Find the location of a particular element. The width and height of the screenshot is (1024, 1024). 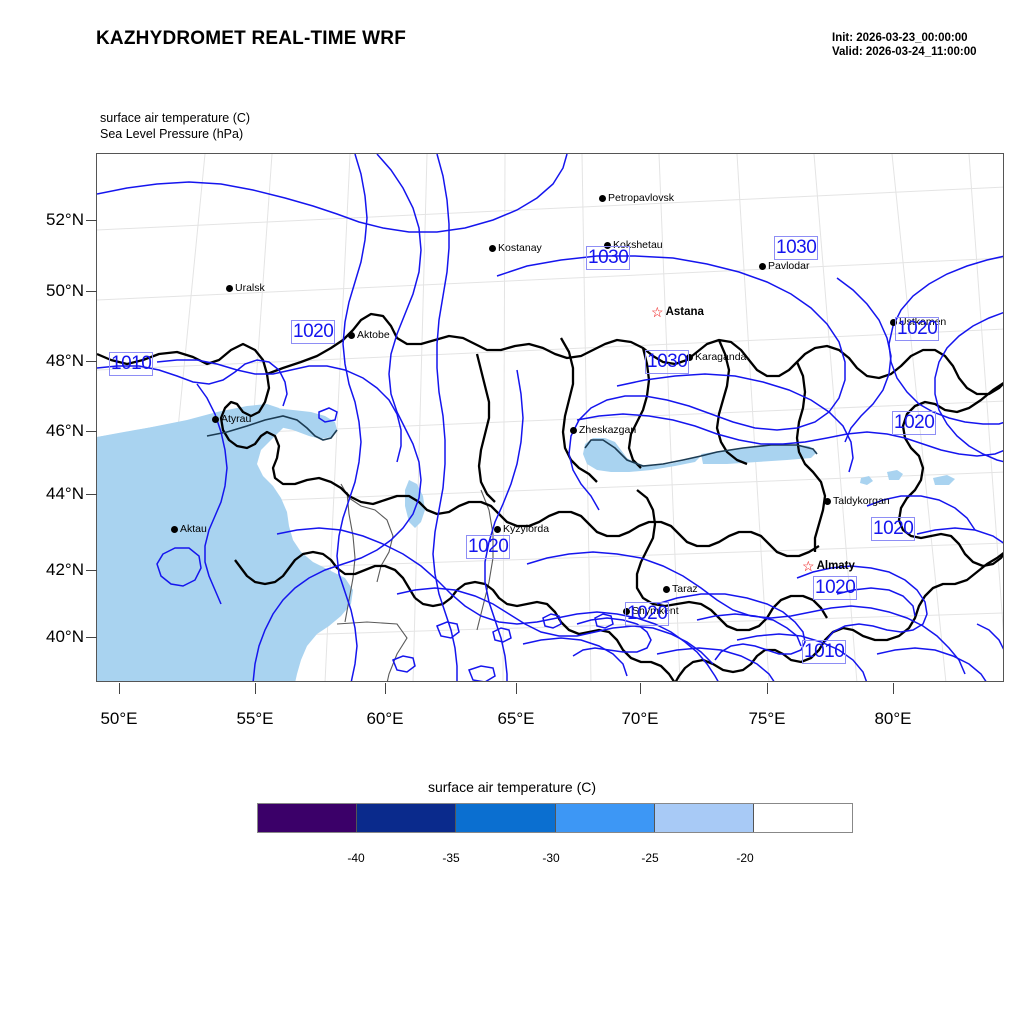

city-label: Pavlodar is located at coordinates (789, 266).